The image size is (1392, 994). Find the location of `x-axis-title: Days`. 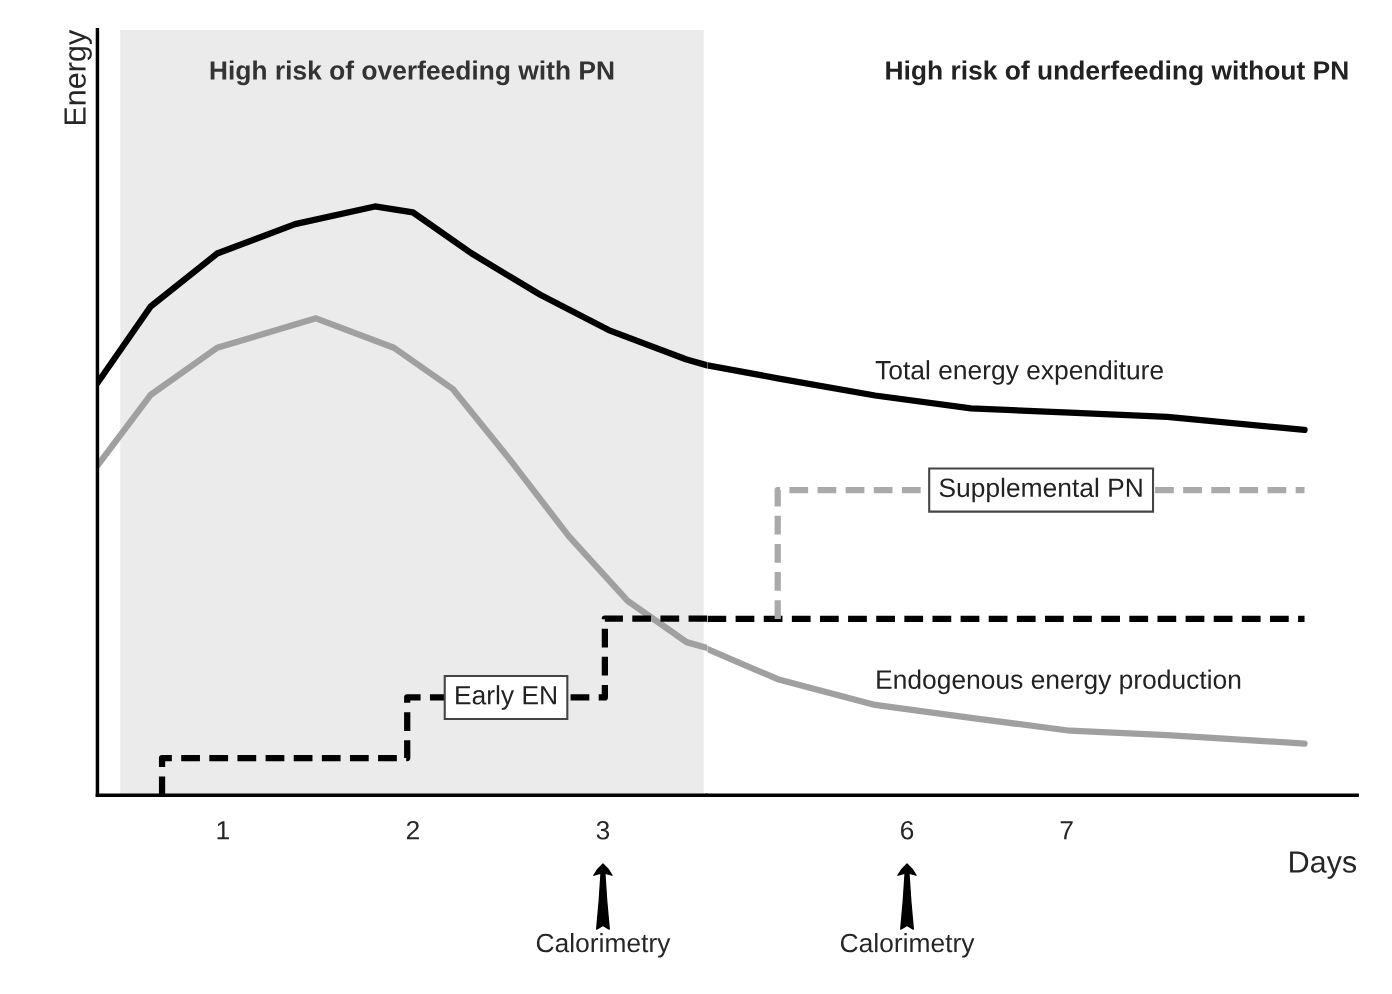

x-axis-title: Days is located at coordinates (1323, 865).